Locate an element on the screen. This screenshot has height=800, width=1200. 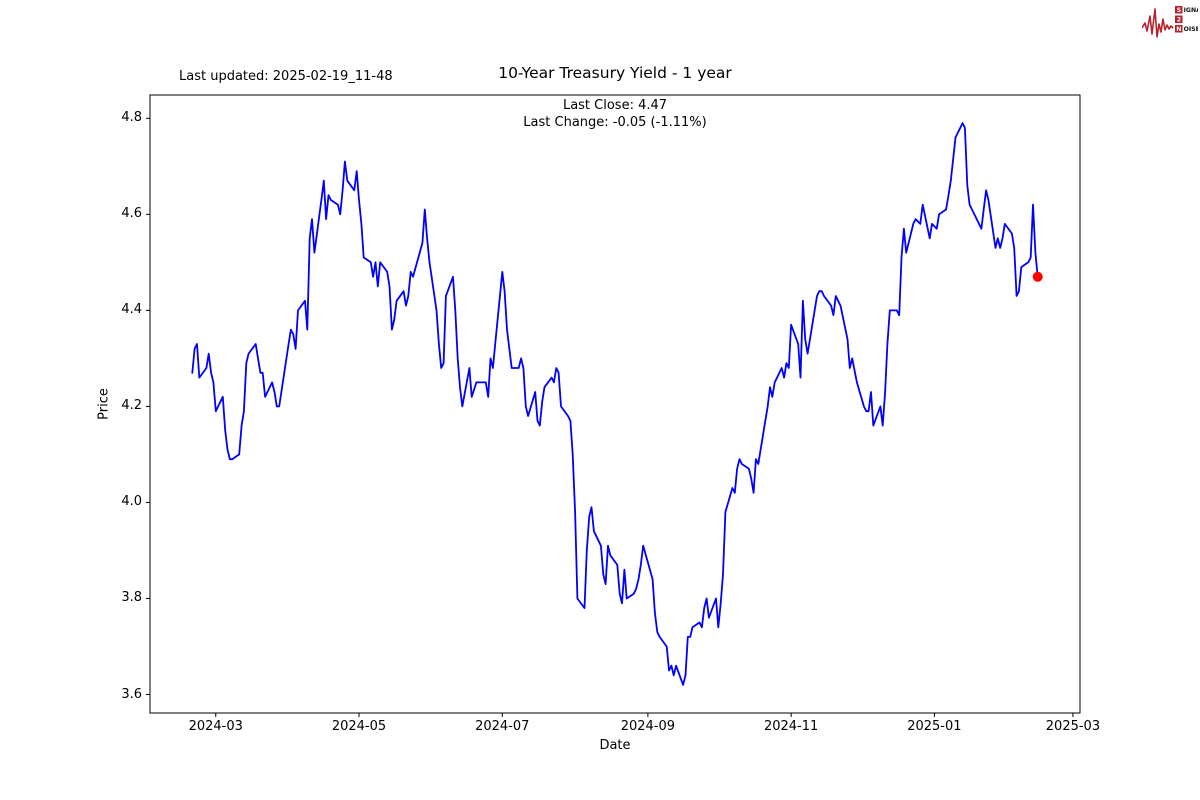
x-tick-label: 2024-09 is located at coordinates (648, 726).